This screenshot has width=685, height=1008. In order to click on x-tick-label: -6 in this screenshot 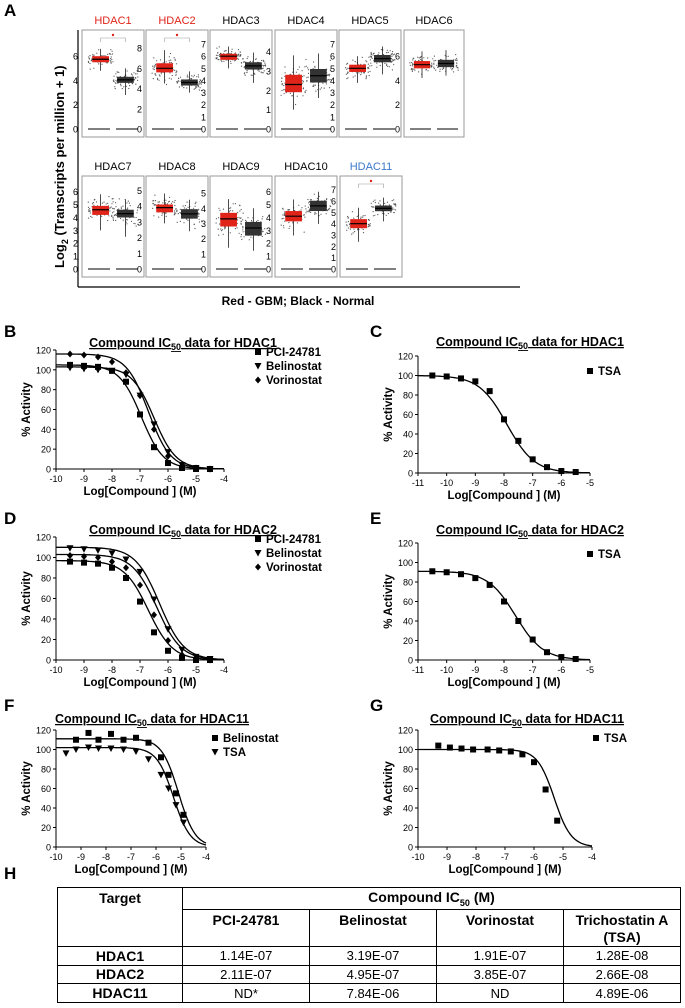, I will do `click(561, 483)`.